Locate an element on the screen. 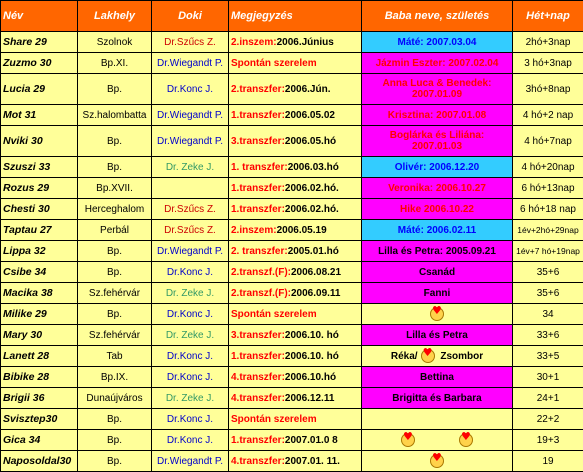 The image size is (583, 472). cell-megjegyzes: 3.transzfer:2006.05.hó is located at coordinates (295, 141).